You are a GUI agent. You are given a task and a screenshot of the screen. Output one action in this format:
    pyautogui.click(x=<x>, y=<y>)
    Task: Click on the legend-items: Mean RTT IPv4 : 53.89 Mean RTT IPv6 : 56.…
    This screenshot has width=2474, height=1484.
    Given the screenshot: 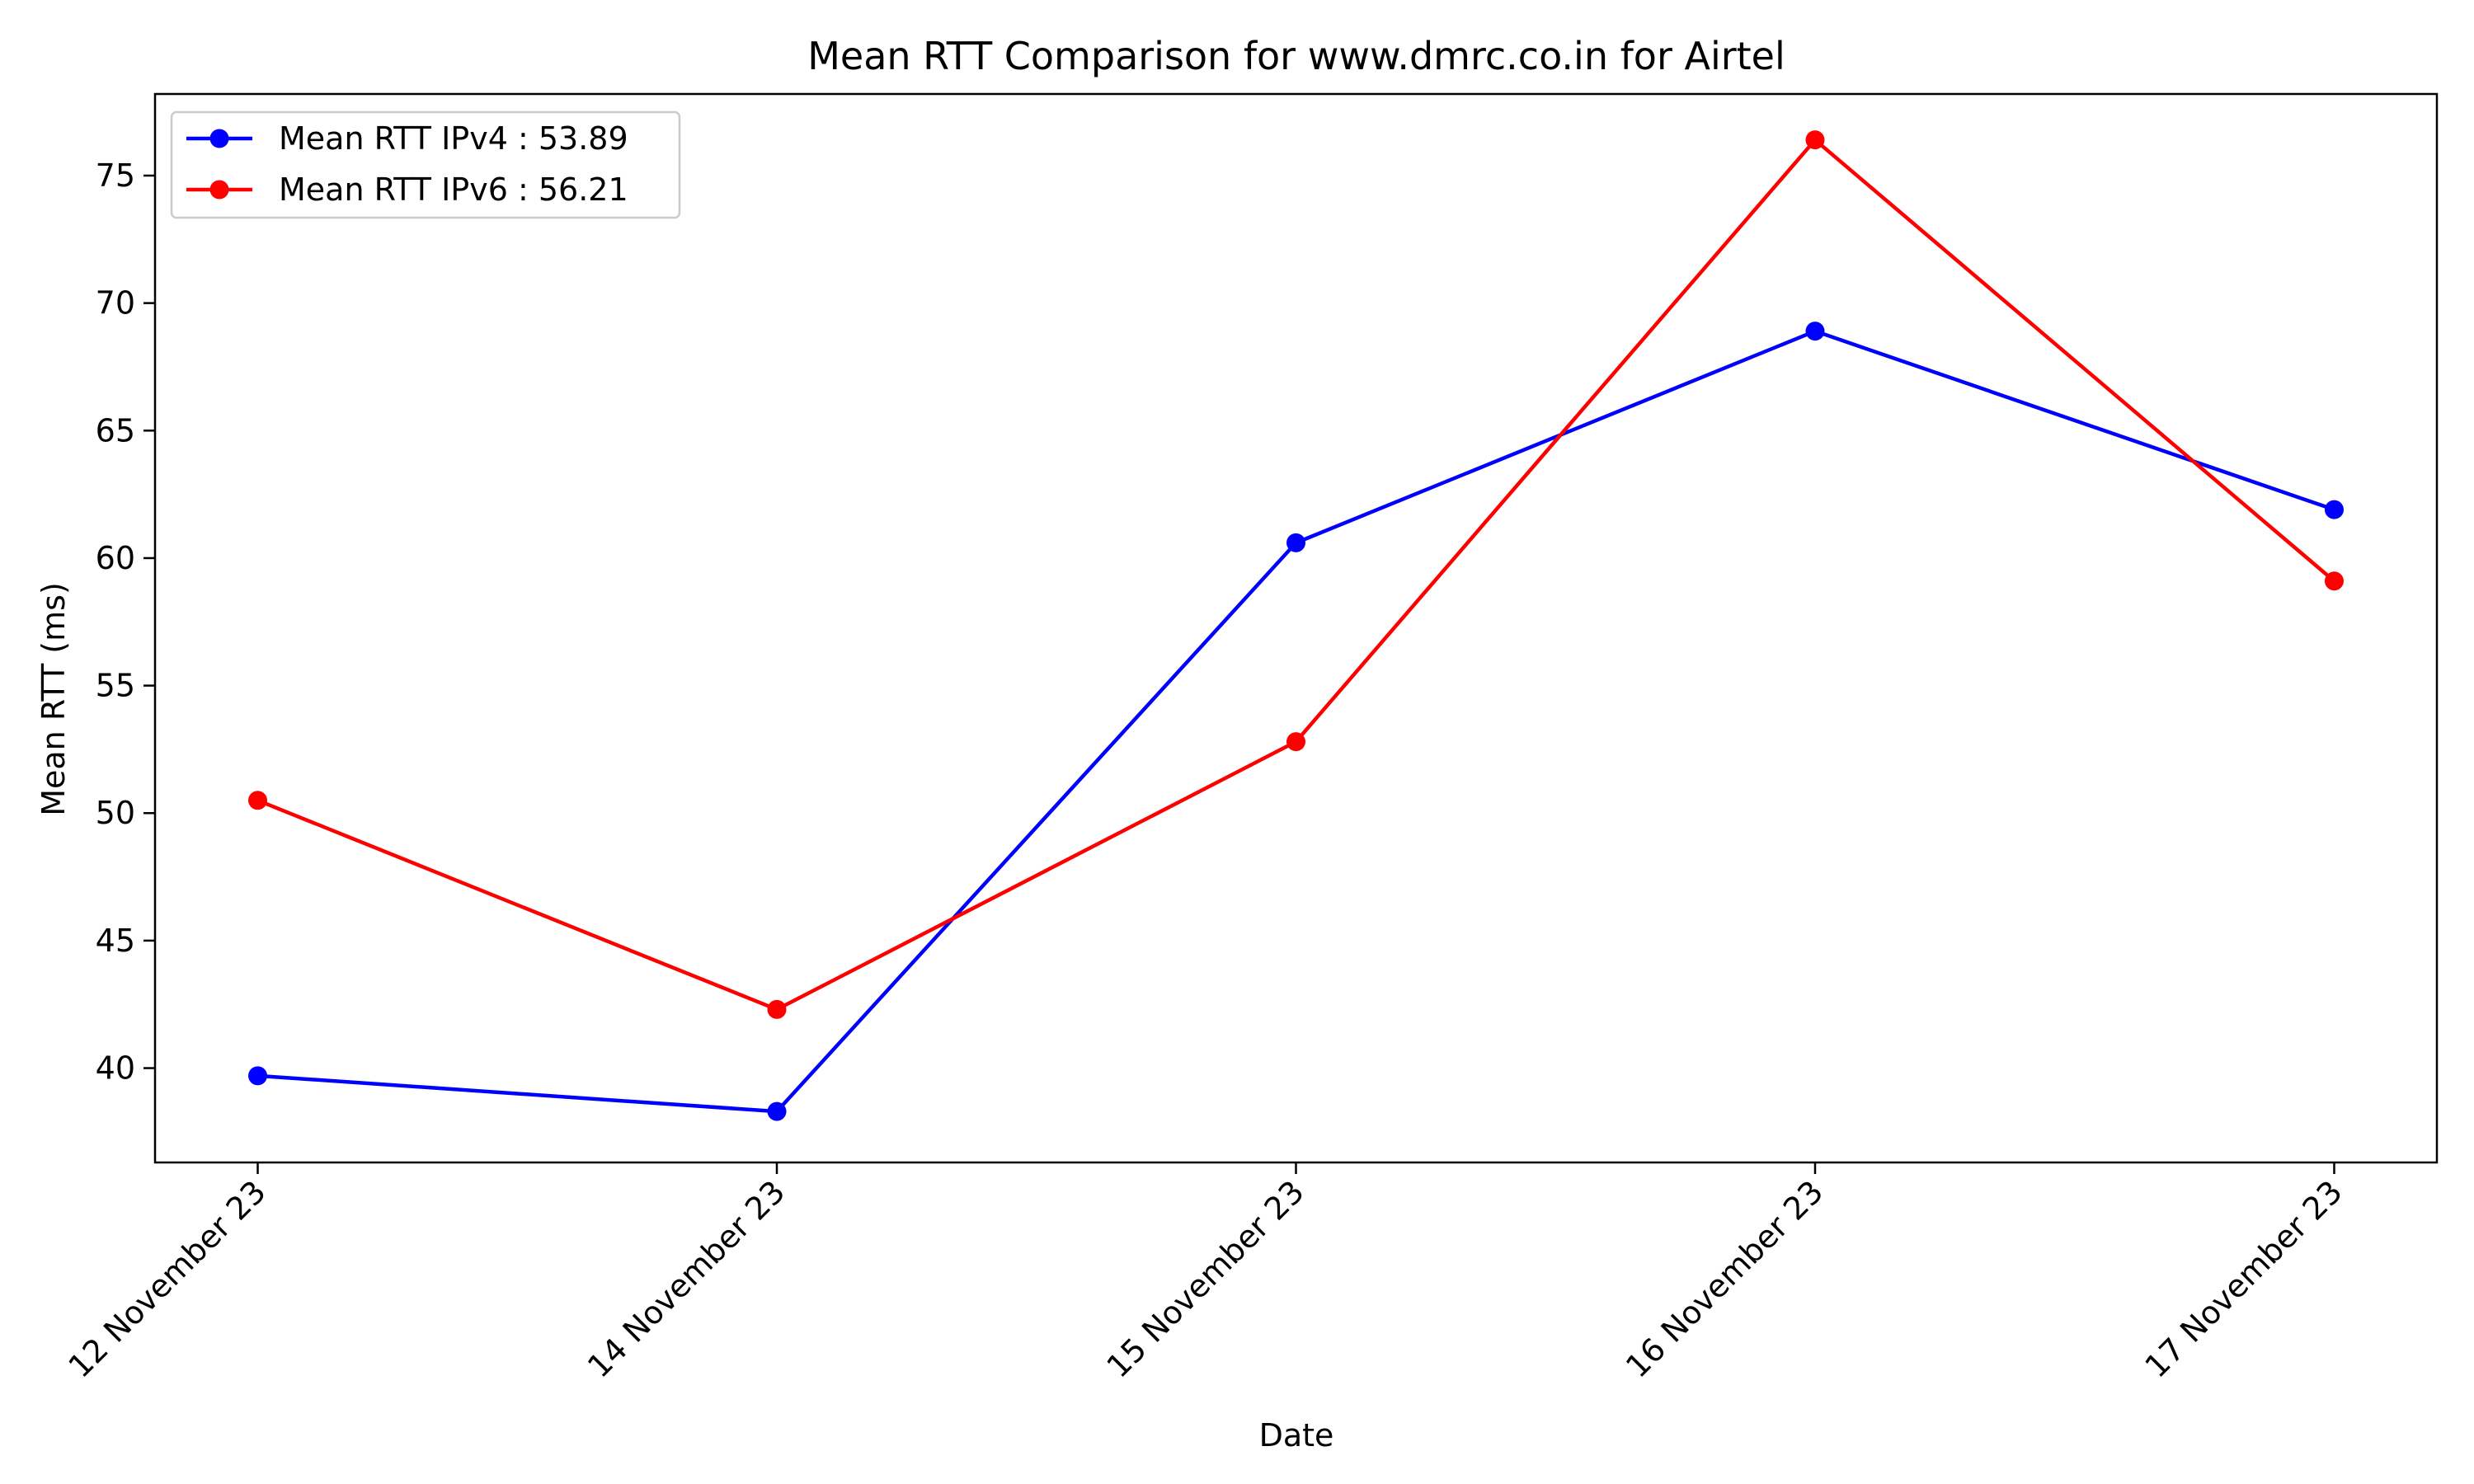 What is the action you would take?
    pyautogui.click(x=407, y=164)
    